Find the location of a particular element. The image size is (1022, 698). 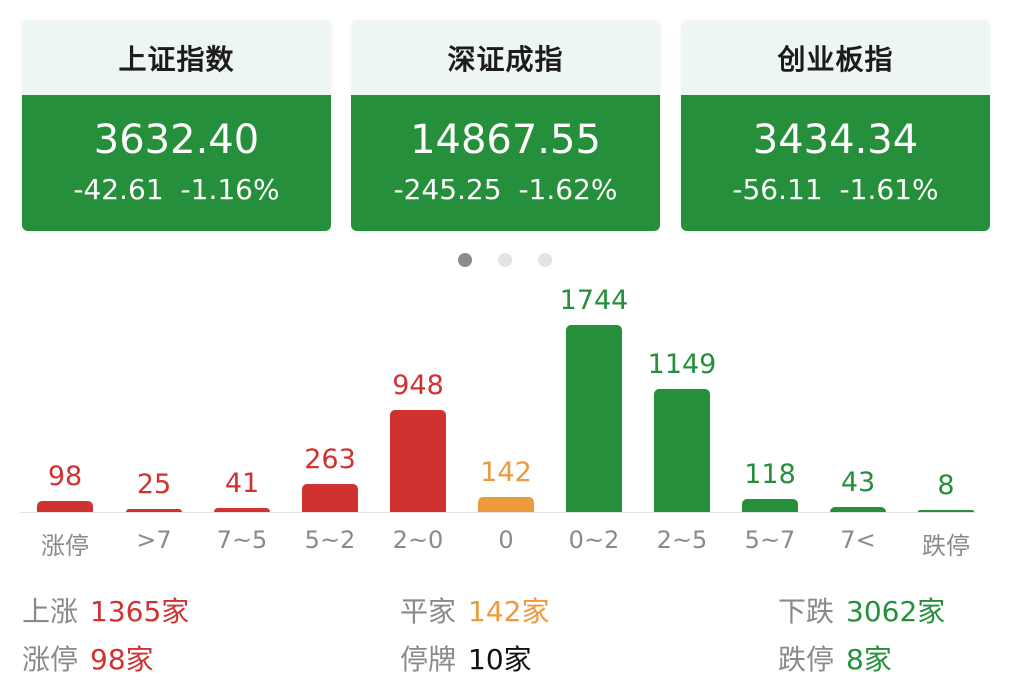

category-label: 2~5 is located at coordinates (682, 540).